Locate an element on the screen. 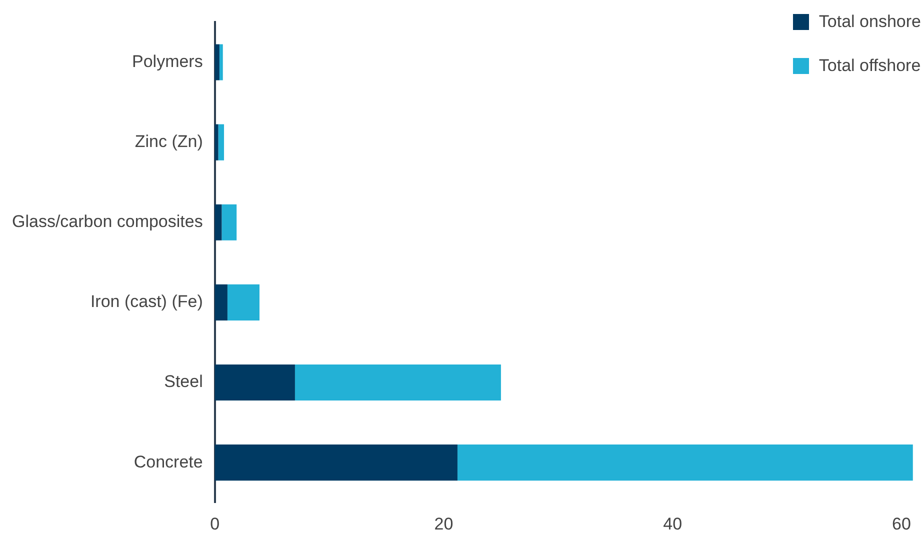  y-tick-label: Polymers is located at coordinates (167, 61).